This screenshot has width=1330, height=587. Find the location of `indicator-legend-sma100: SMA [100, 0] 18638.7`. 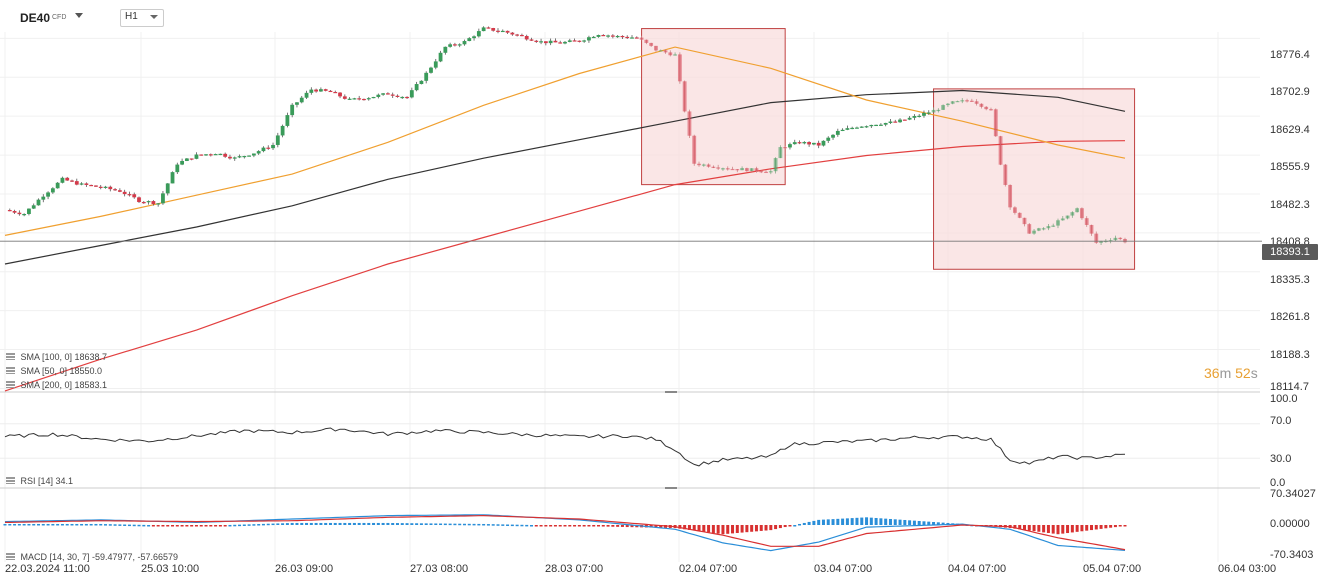

indicator-legend-sma100: SMA [100, 0] 18638.7 is located at coordinates (56, 356).